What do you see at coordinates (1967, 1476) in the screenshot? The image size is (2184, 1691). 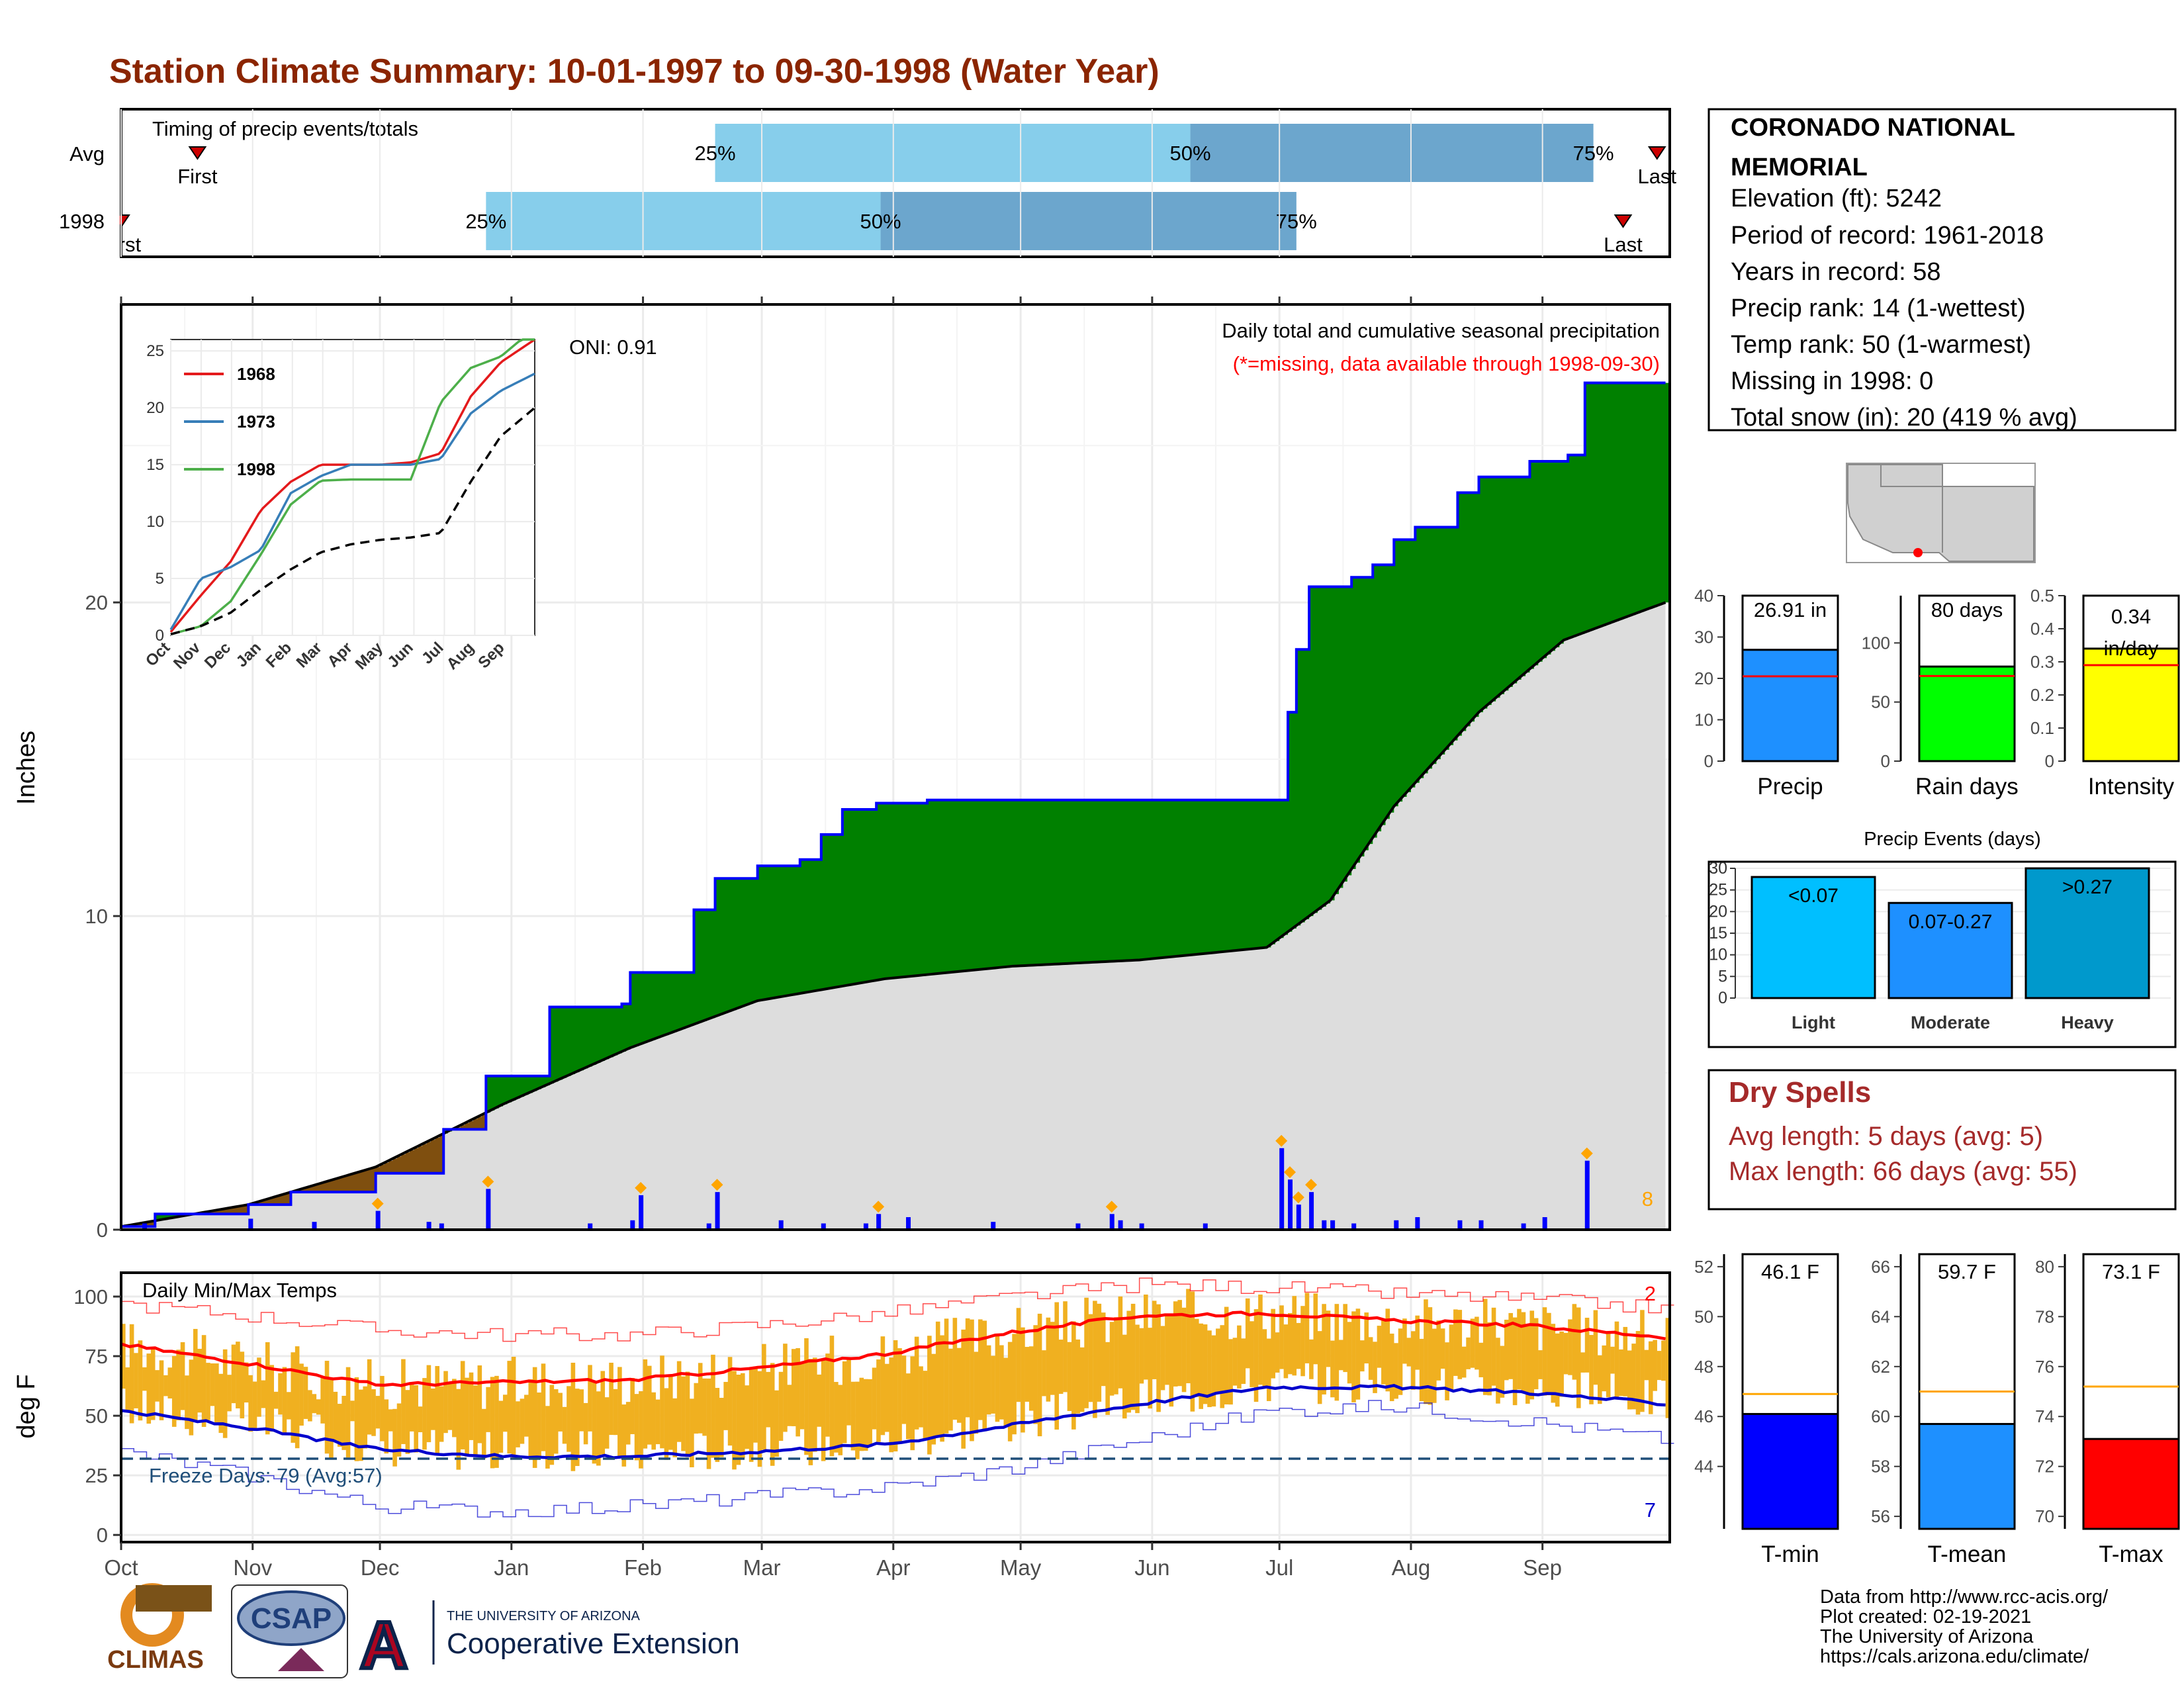 I see `tmean-bar` at bounding box center [1967, 1476].